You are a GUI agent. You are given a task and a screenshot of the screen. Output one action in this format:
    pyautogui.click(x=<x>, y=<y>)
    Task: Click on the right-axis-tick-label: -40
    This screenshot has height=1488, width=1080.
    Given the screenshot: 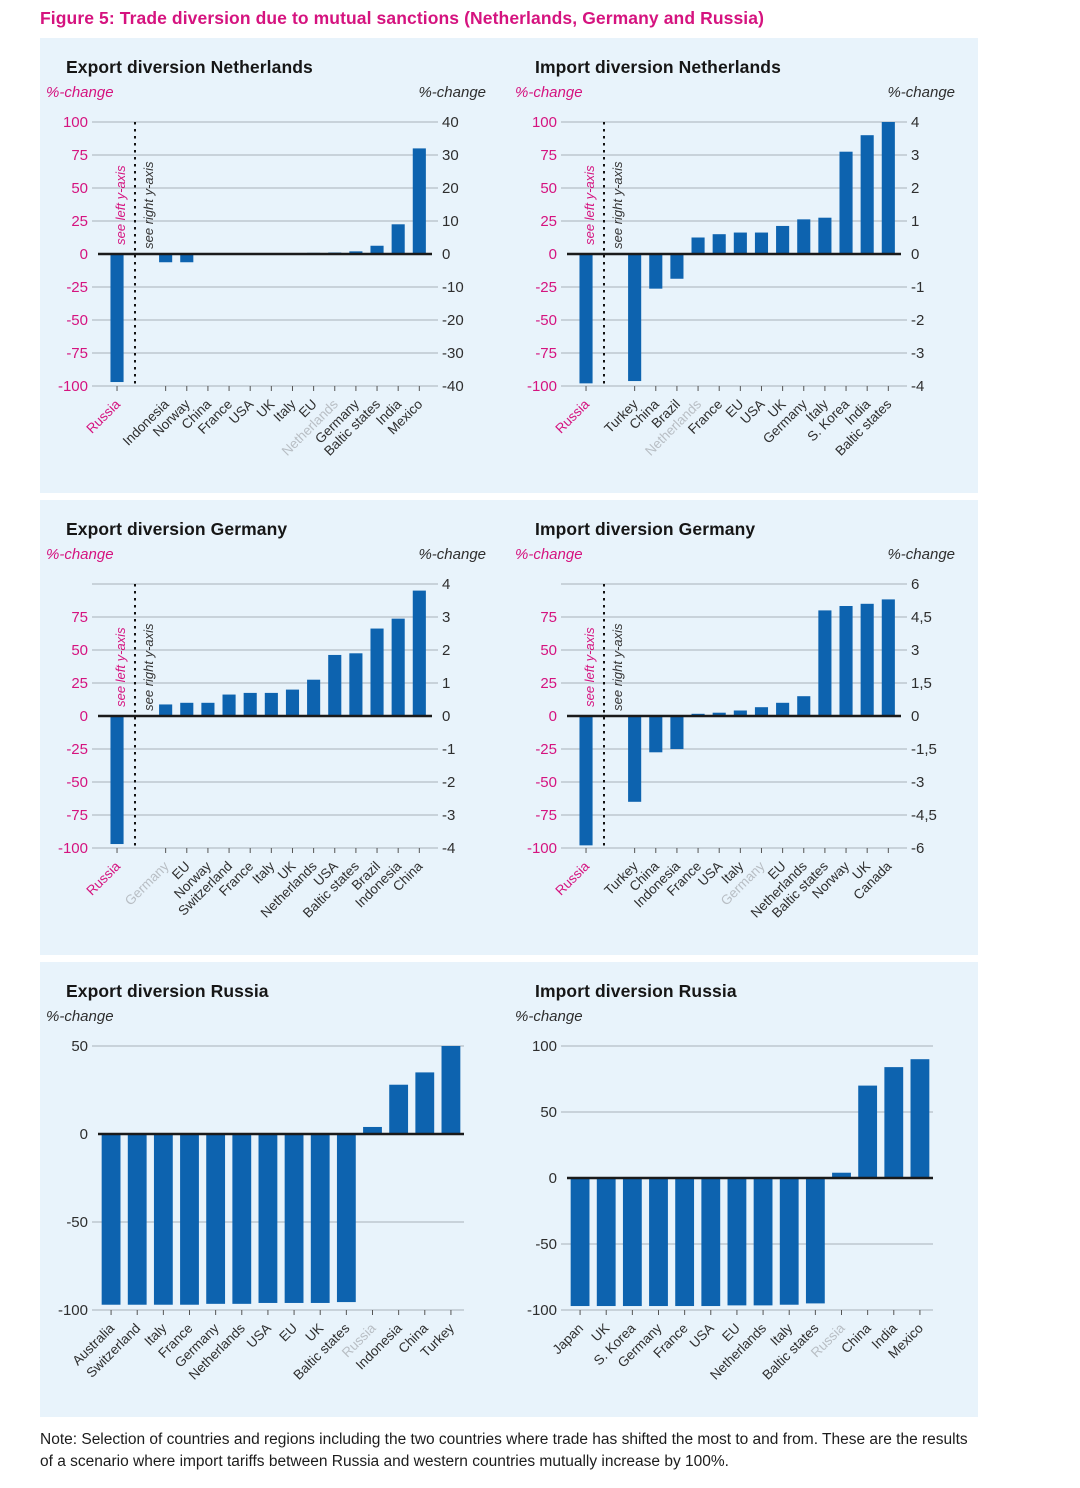 What is the action you would take?
    pyautogui.click(x=453, y=386)
    